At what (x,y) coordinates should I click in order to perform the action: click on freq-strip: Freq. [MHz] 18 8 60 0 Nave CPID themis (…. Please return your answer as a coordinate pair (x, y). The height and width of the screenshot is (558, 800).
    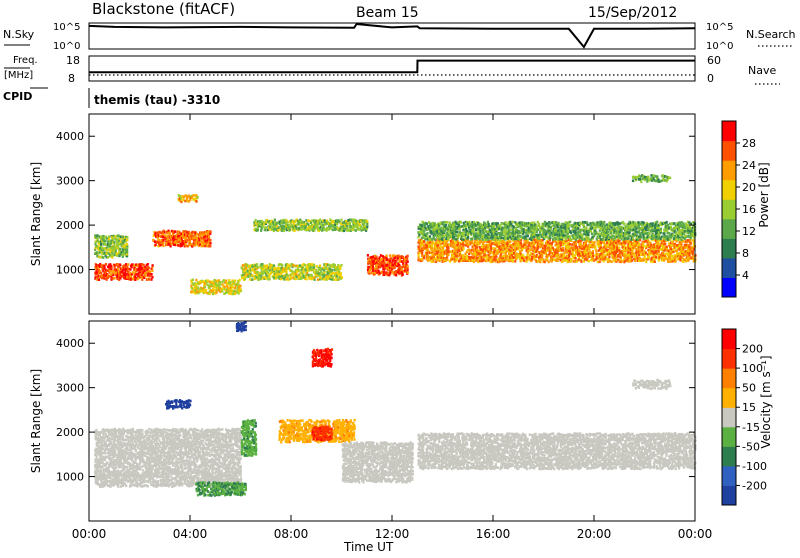
    Looking at the image, I should click on (391, 81).